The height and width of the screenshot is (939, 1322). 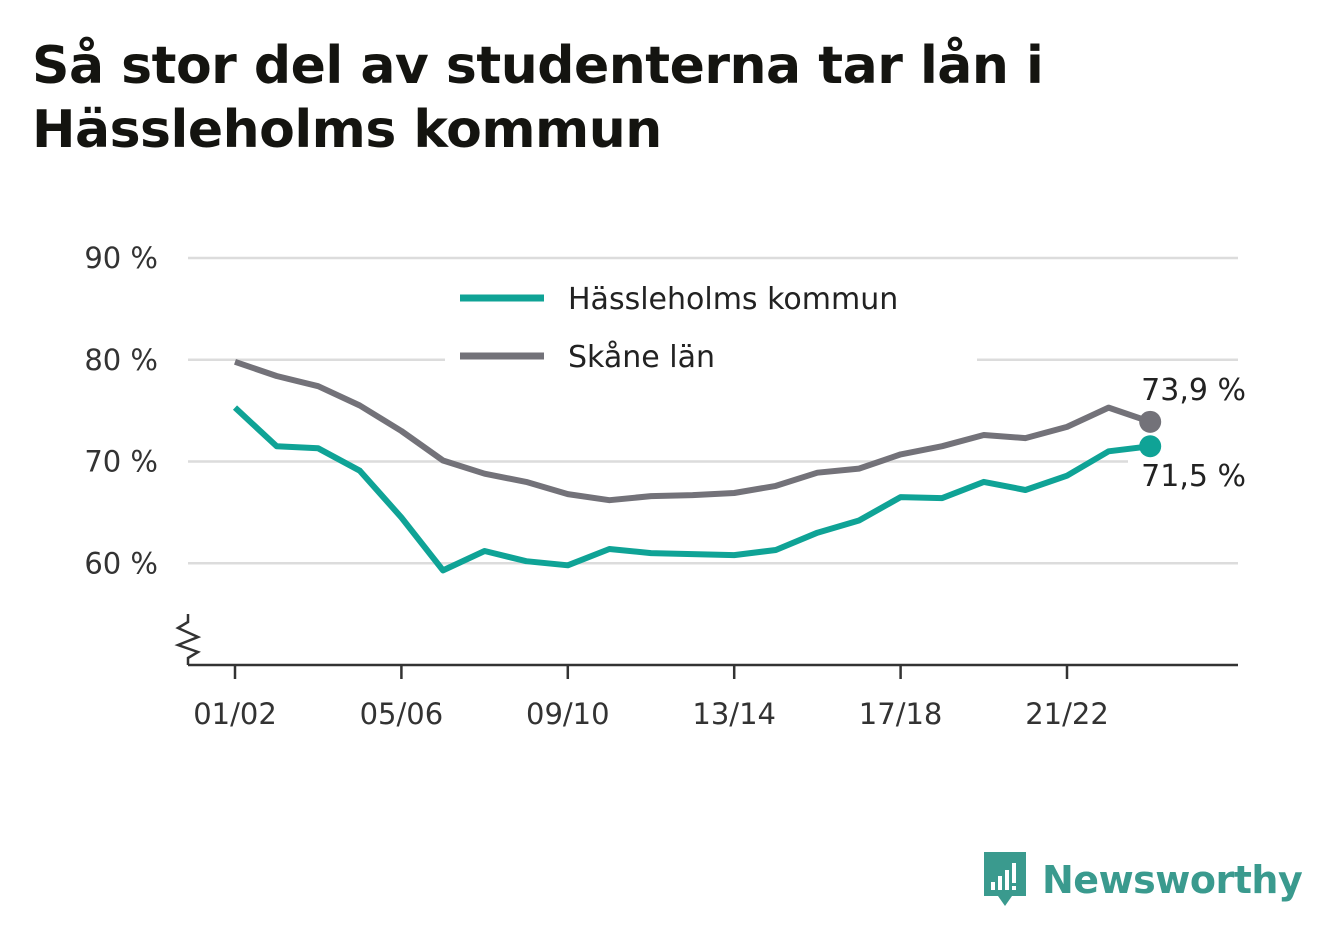 What do you see at coordinates (1005, 879) in the screenshot?
I see `newsworthy-logo-icon` at bounding box center [1005, 879].